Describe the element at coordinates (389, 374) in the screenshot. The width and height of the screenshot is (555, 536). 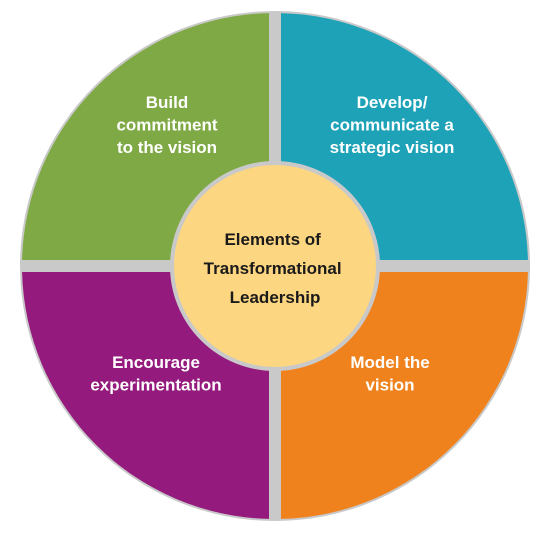
I see `quadrant-label-bottom-right: Model the vision` at that location.